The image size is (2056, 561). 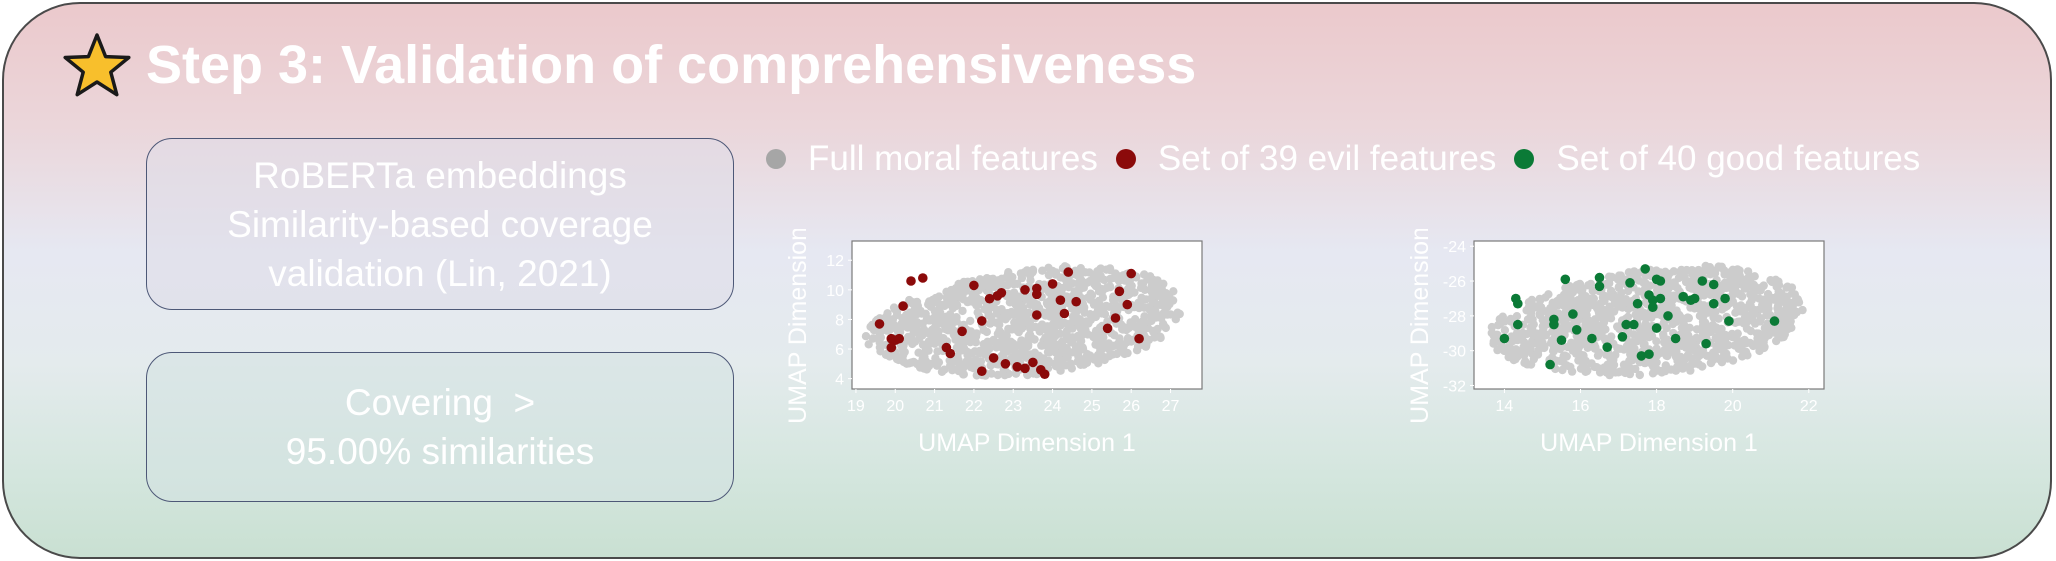 I want to click on x-tick-label: 24, so click(x=1053, y=406).